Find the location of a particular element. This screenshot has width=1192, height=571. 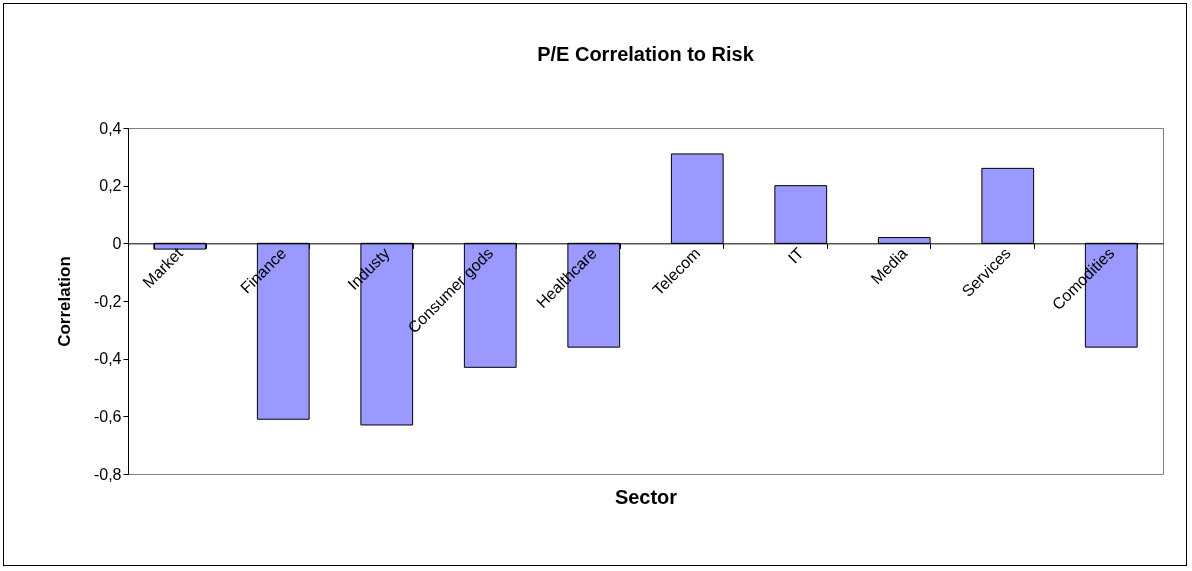

x-axis-title: Sector is located at coordinates (646, 496).